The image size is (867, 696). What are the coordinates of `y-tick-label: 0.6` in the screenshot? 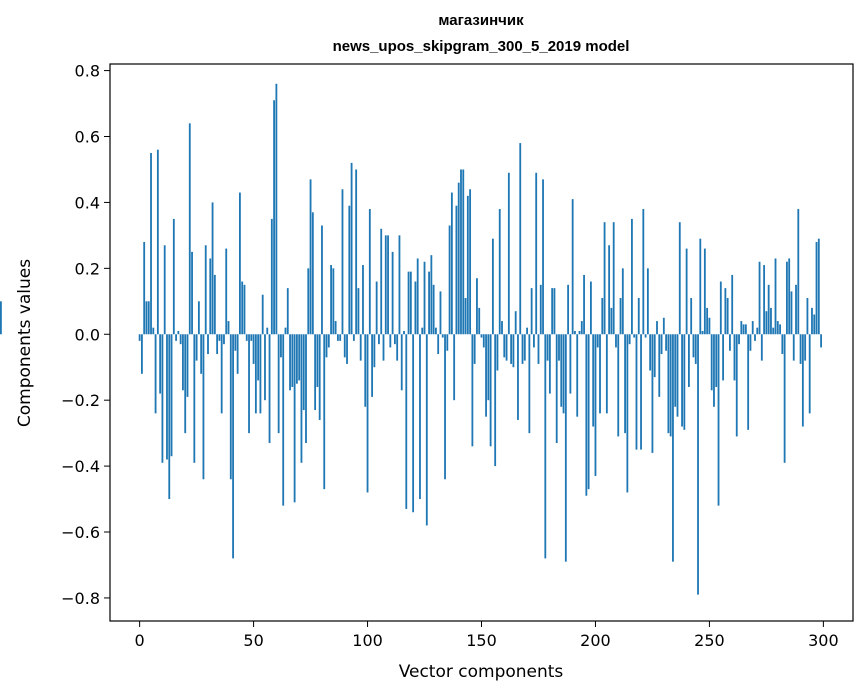 It's located at (87, 137).